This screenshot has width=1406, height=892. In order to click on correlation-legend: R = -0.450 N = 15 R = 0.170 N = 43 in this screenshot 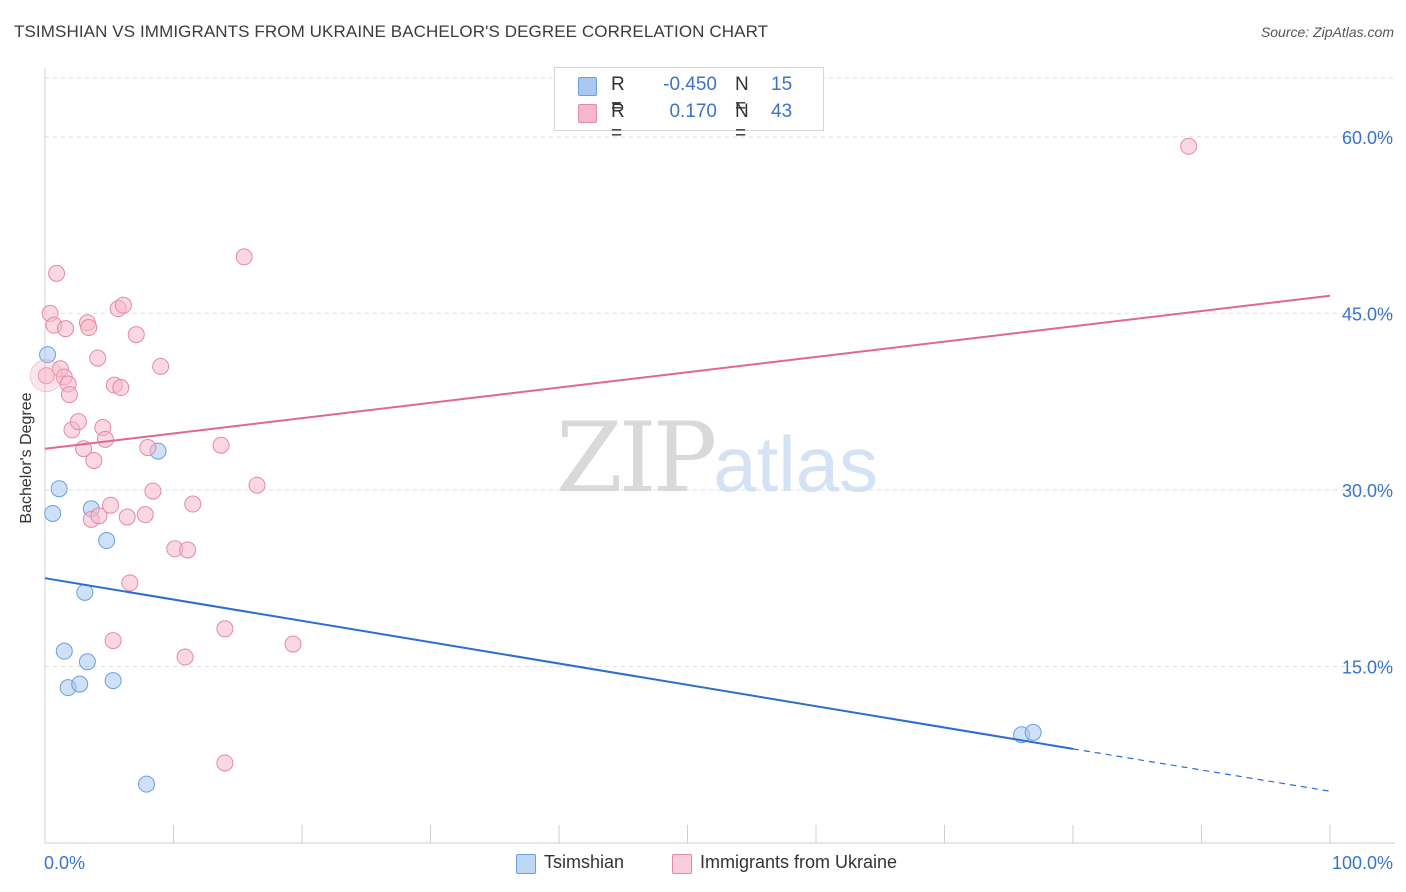, I will do `click(689, 105)`.